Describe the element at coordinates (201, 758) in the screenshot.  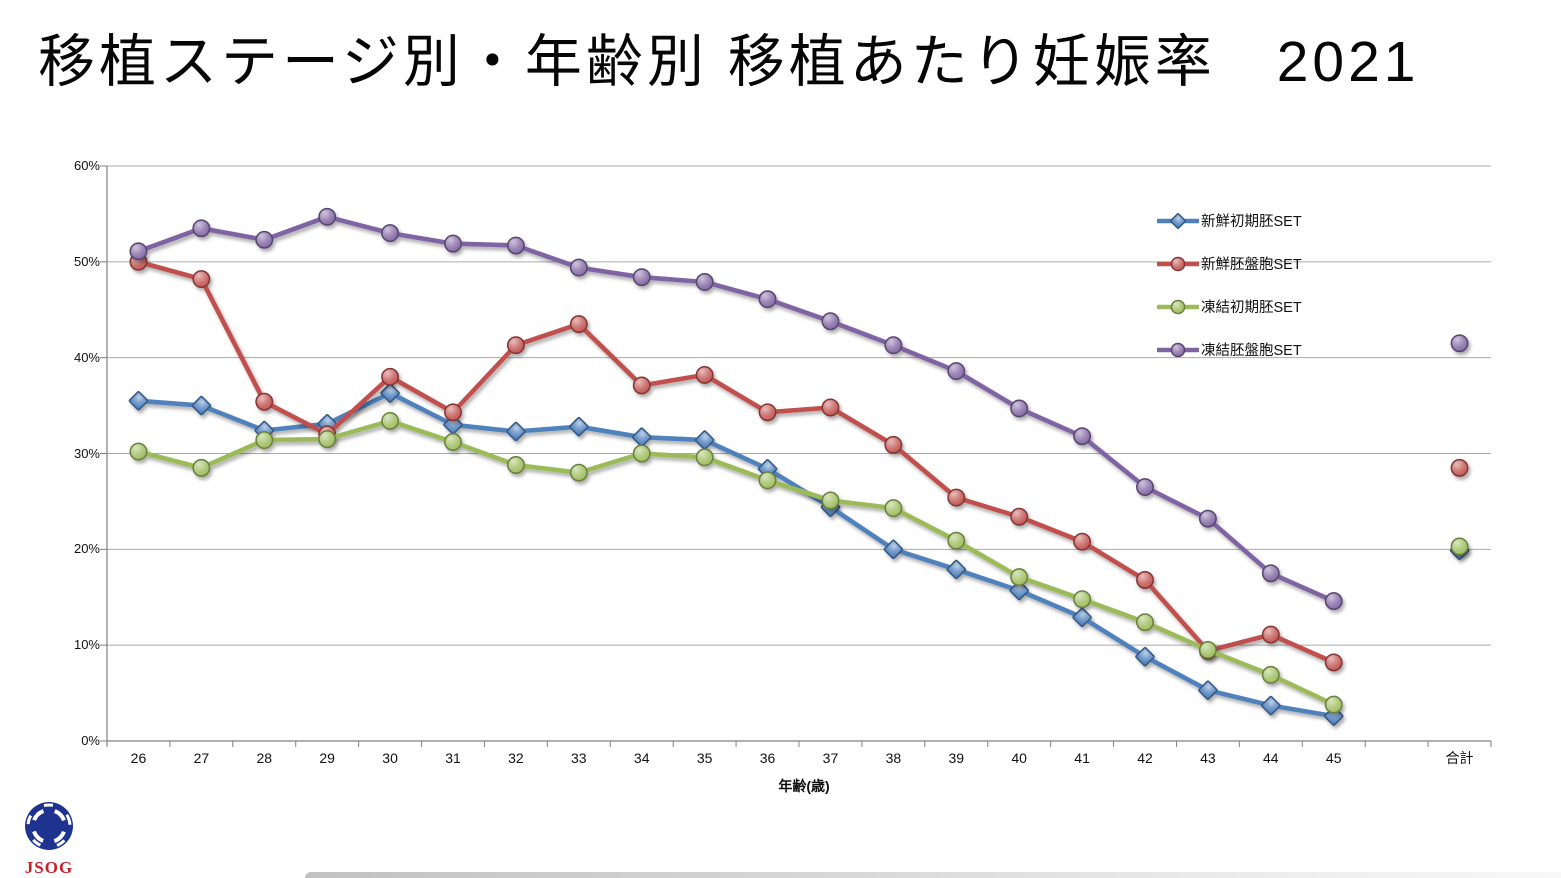
I see `x-tick-label: 27` at that location.